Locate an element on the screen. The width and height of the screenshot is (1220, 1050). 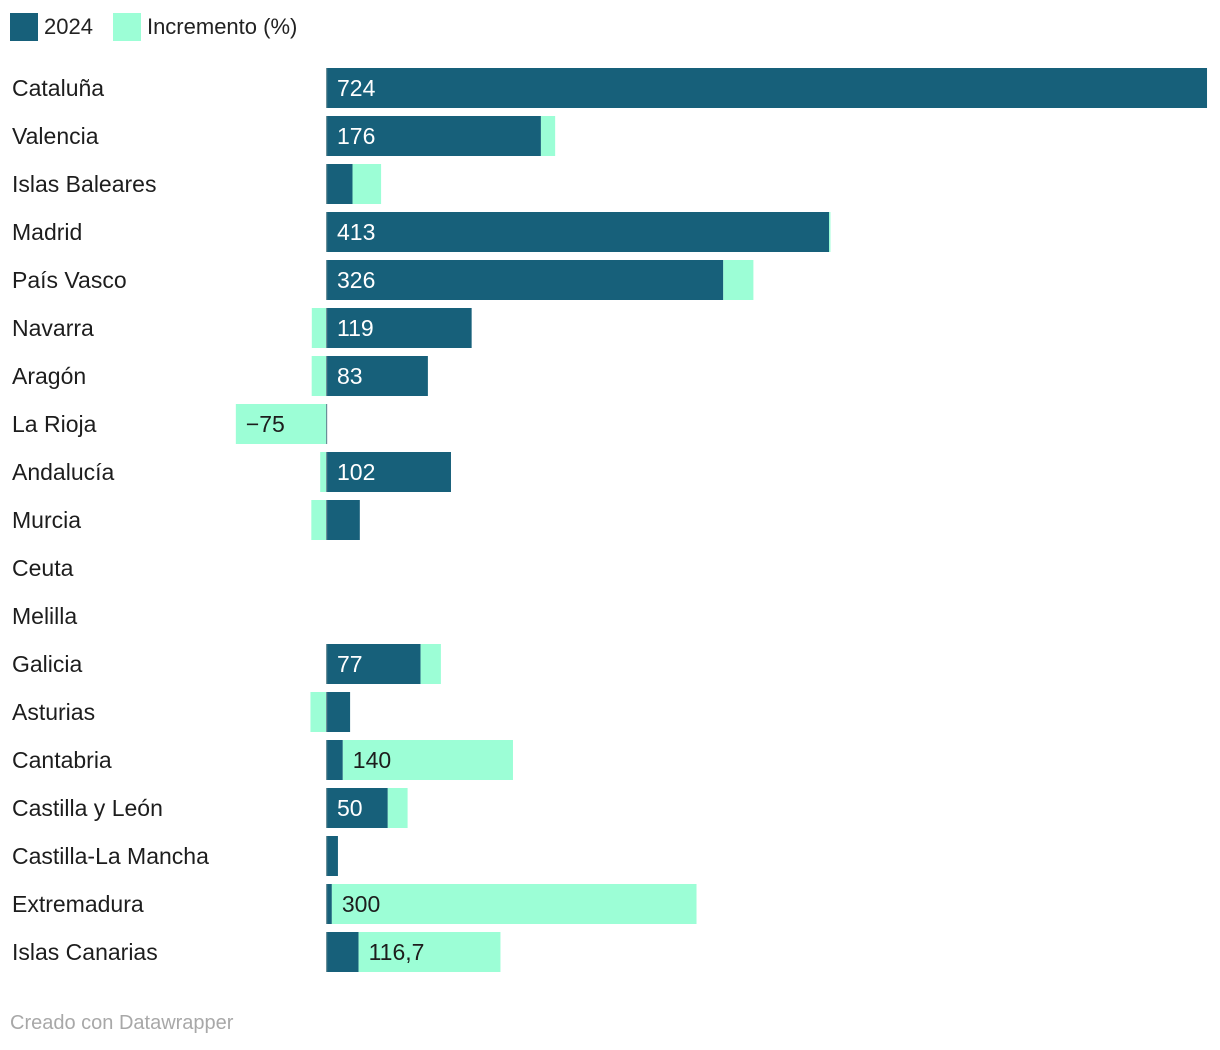
category-label-ceuta: Ceuta is located at coordinates (43, 568).